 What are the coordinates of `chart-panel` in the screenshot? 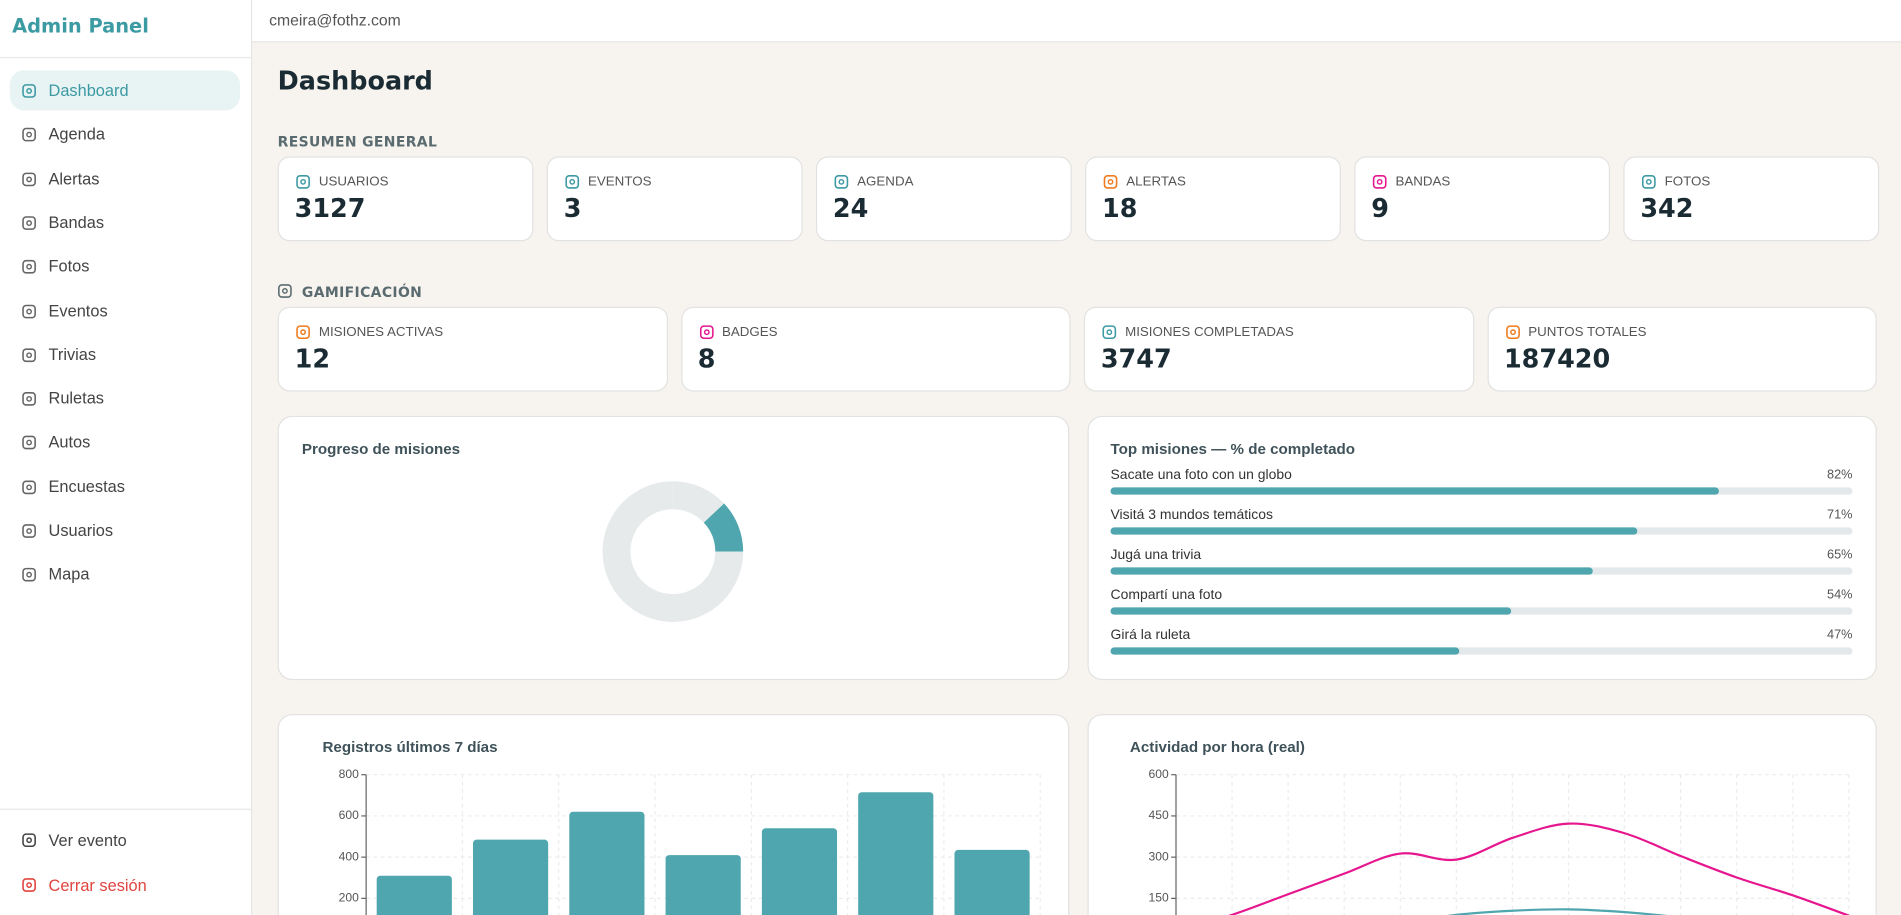 It's located at (673, 548).